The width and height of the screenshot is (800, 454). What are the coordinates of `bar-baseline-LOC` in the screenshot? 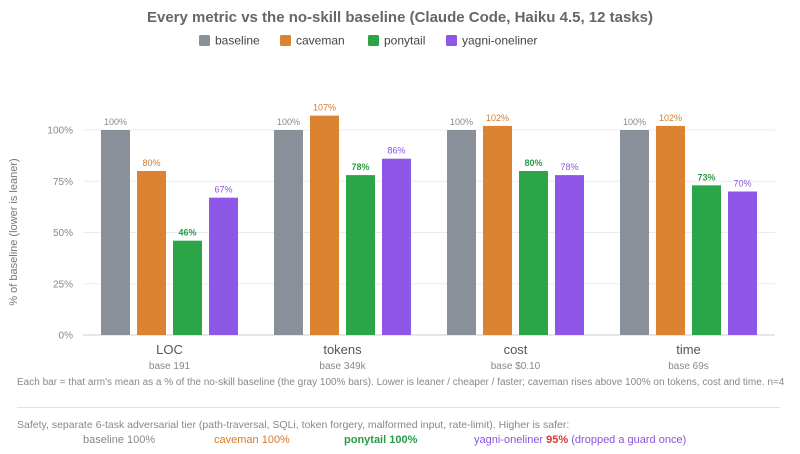 It's located at (115, 232).